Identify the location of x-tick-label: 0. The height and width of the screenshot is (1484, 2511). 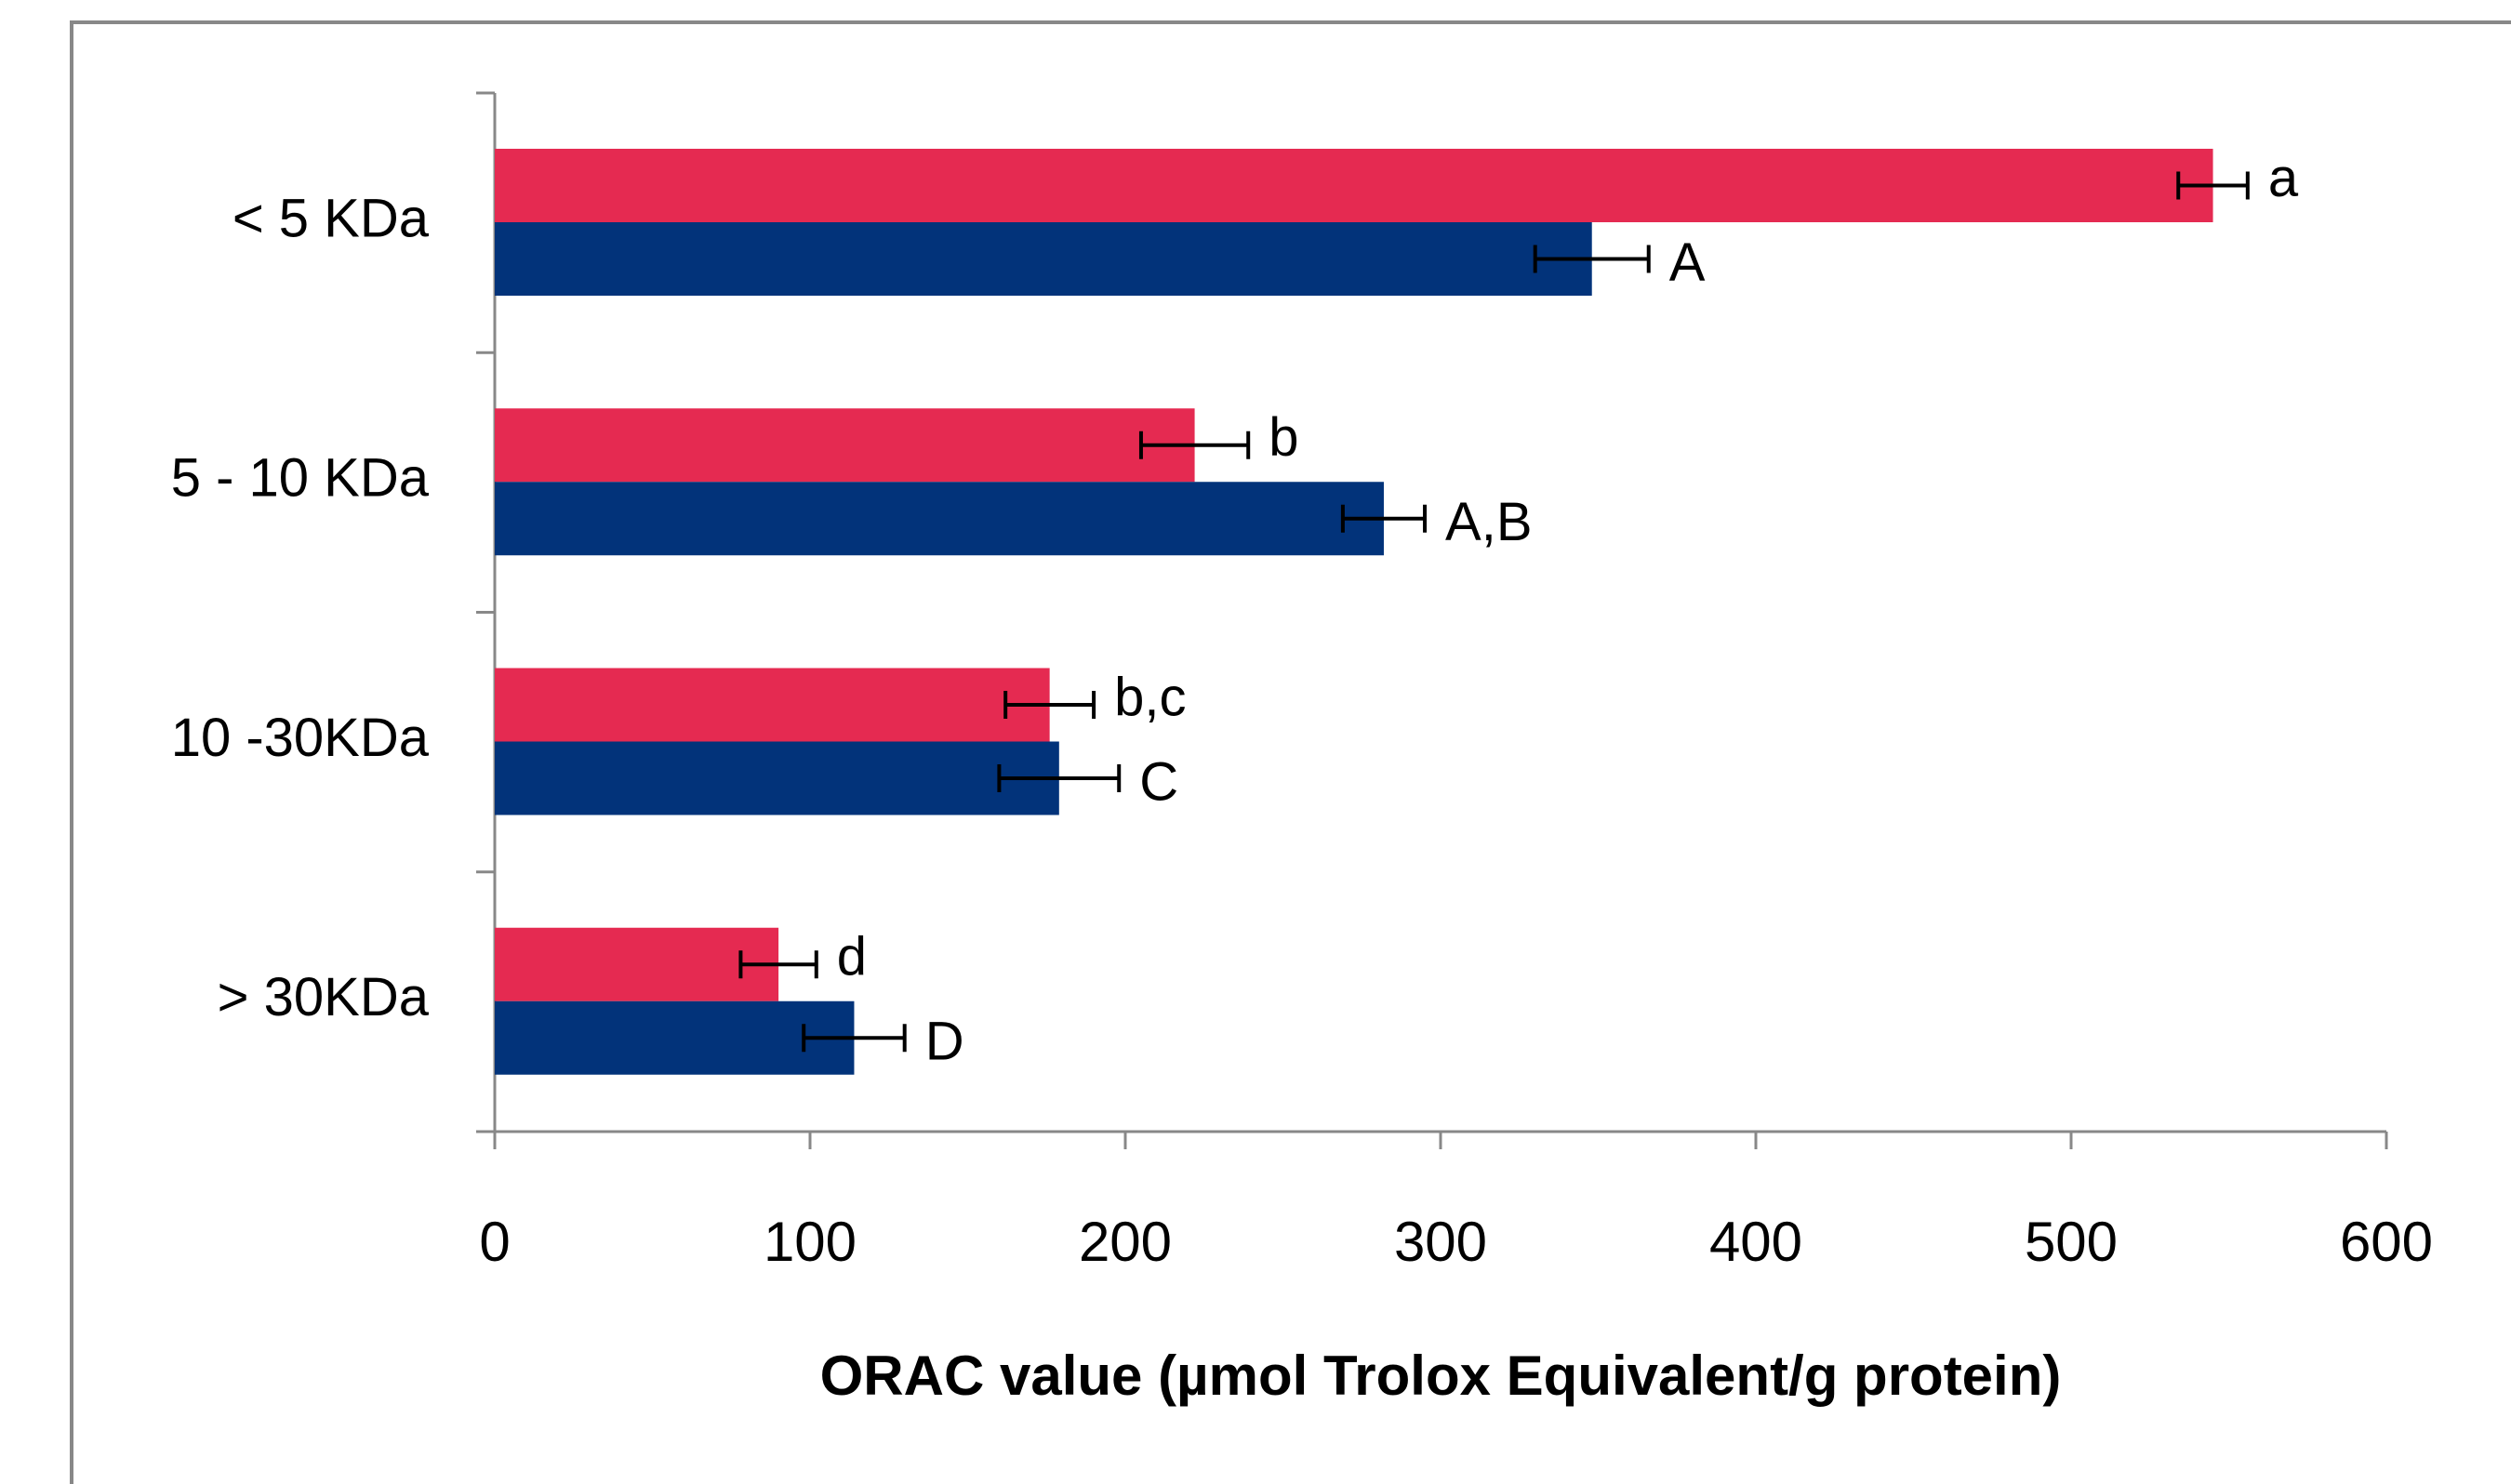
(494, 1242).